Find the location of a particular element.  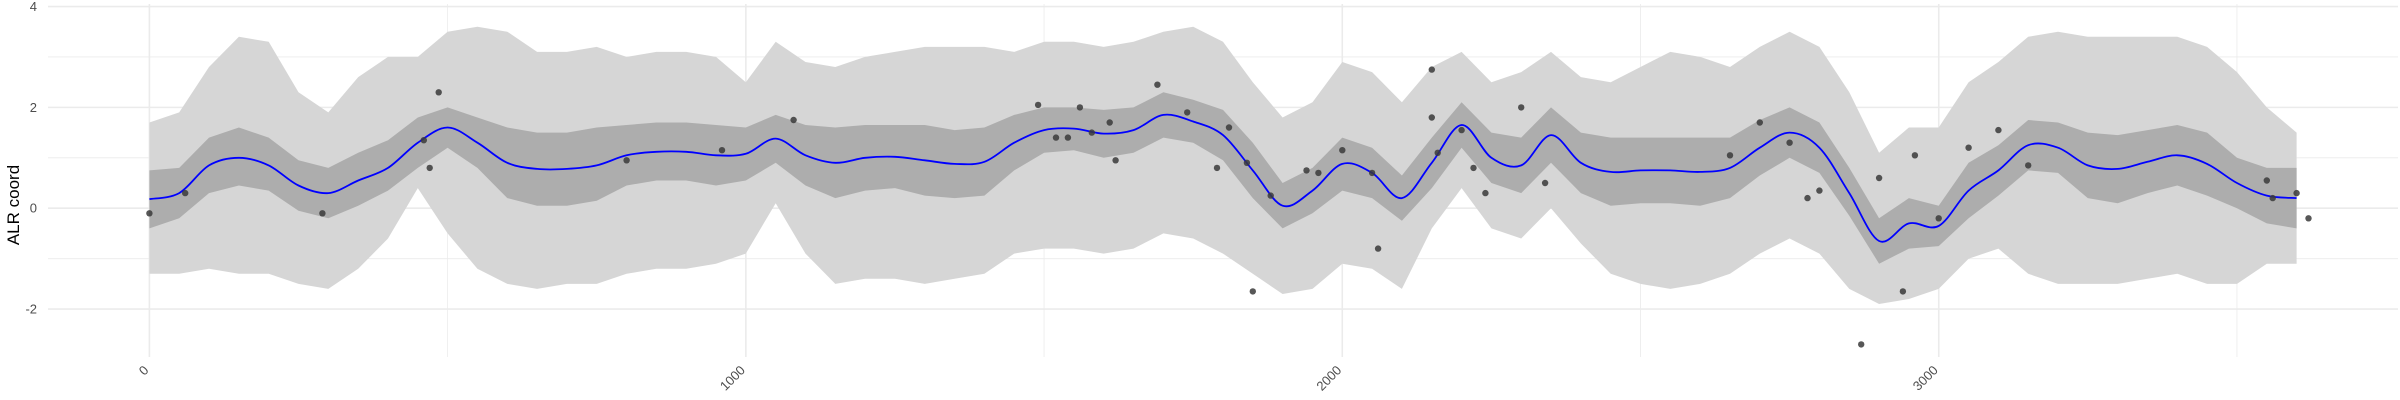

y-tick-label: 0 is located at coordinates (33, 208).